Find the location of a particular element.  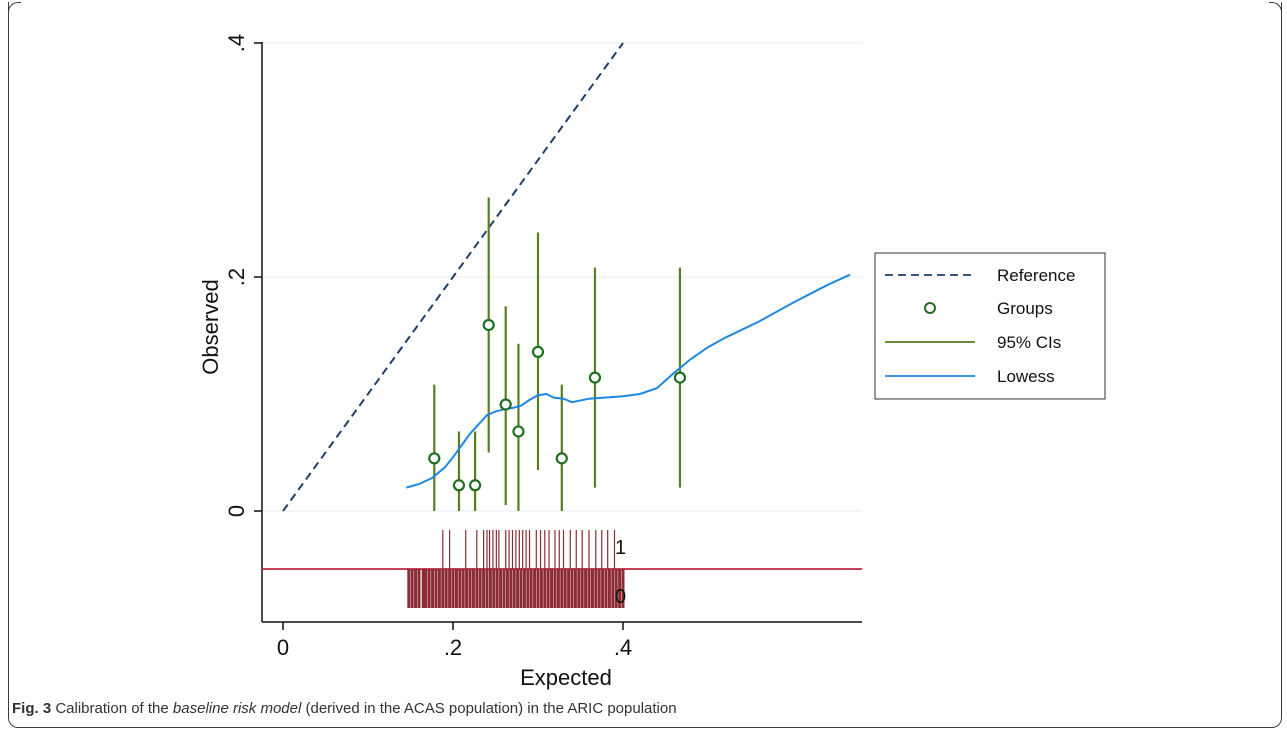

x-ticks: 0 .2 .4 is located at coordinates (454, 641).